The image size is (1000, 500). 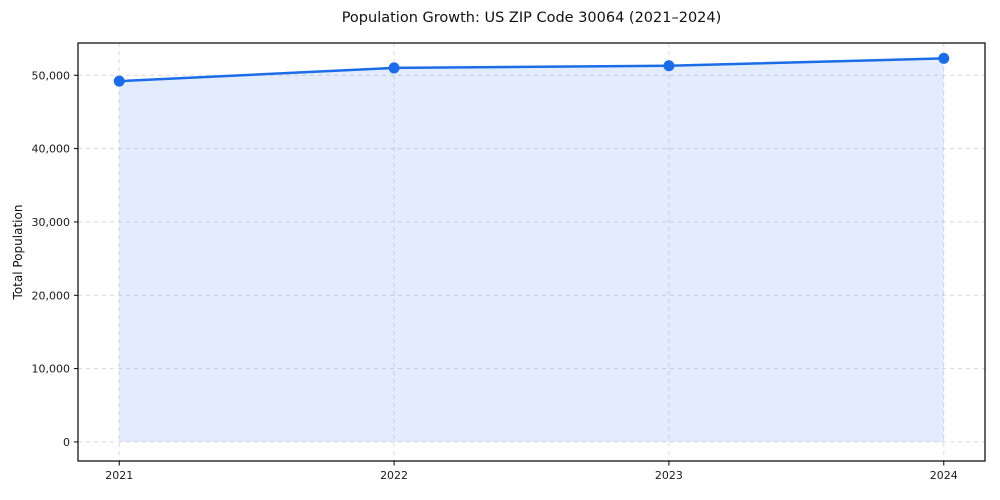 What do you see at coordinates (51, 295) in the screenshot?
I see `y-tick-label: 20,000` at bounding box center [51, 295].